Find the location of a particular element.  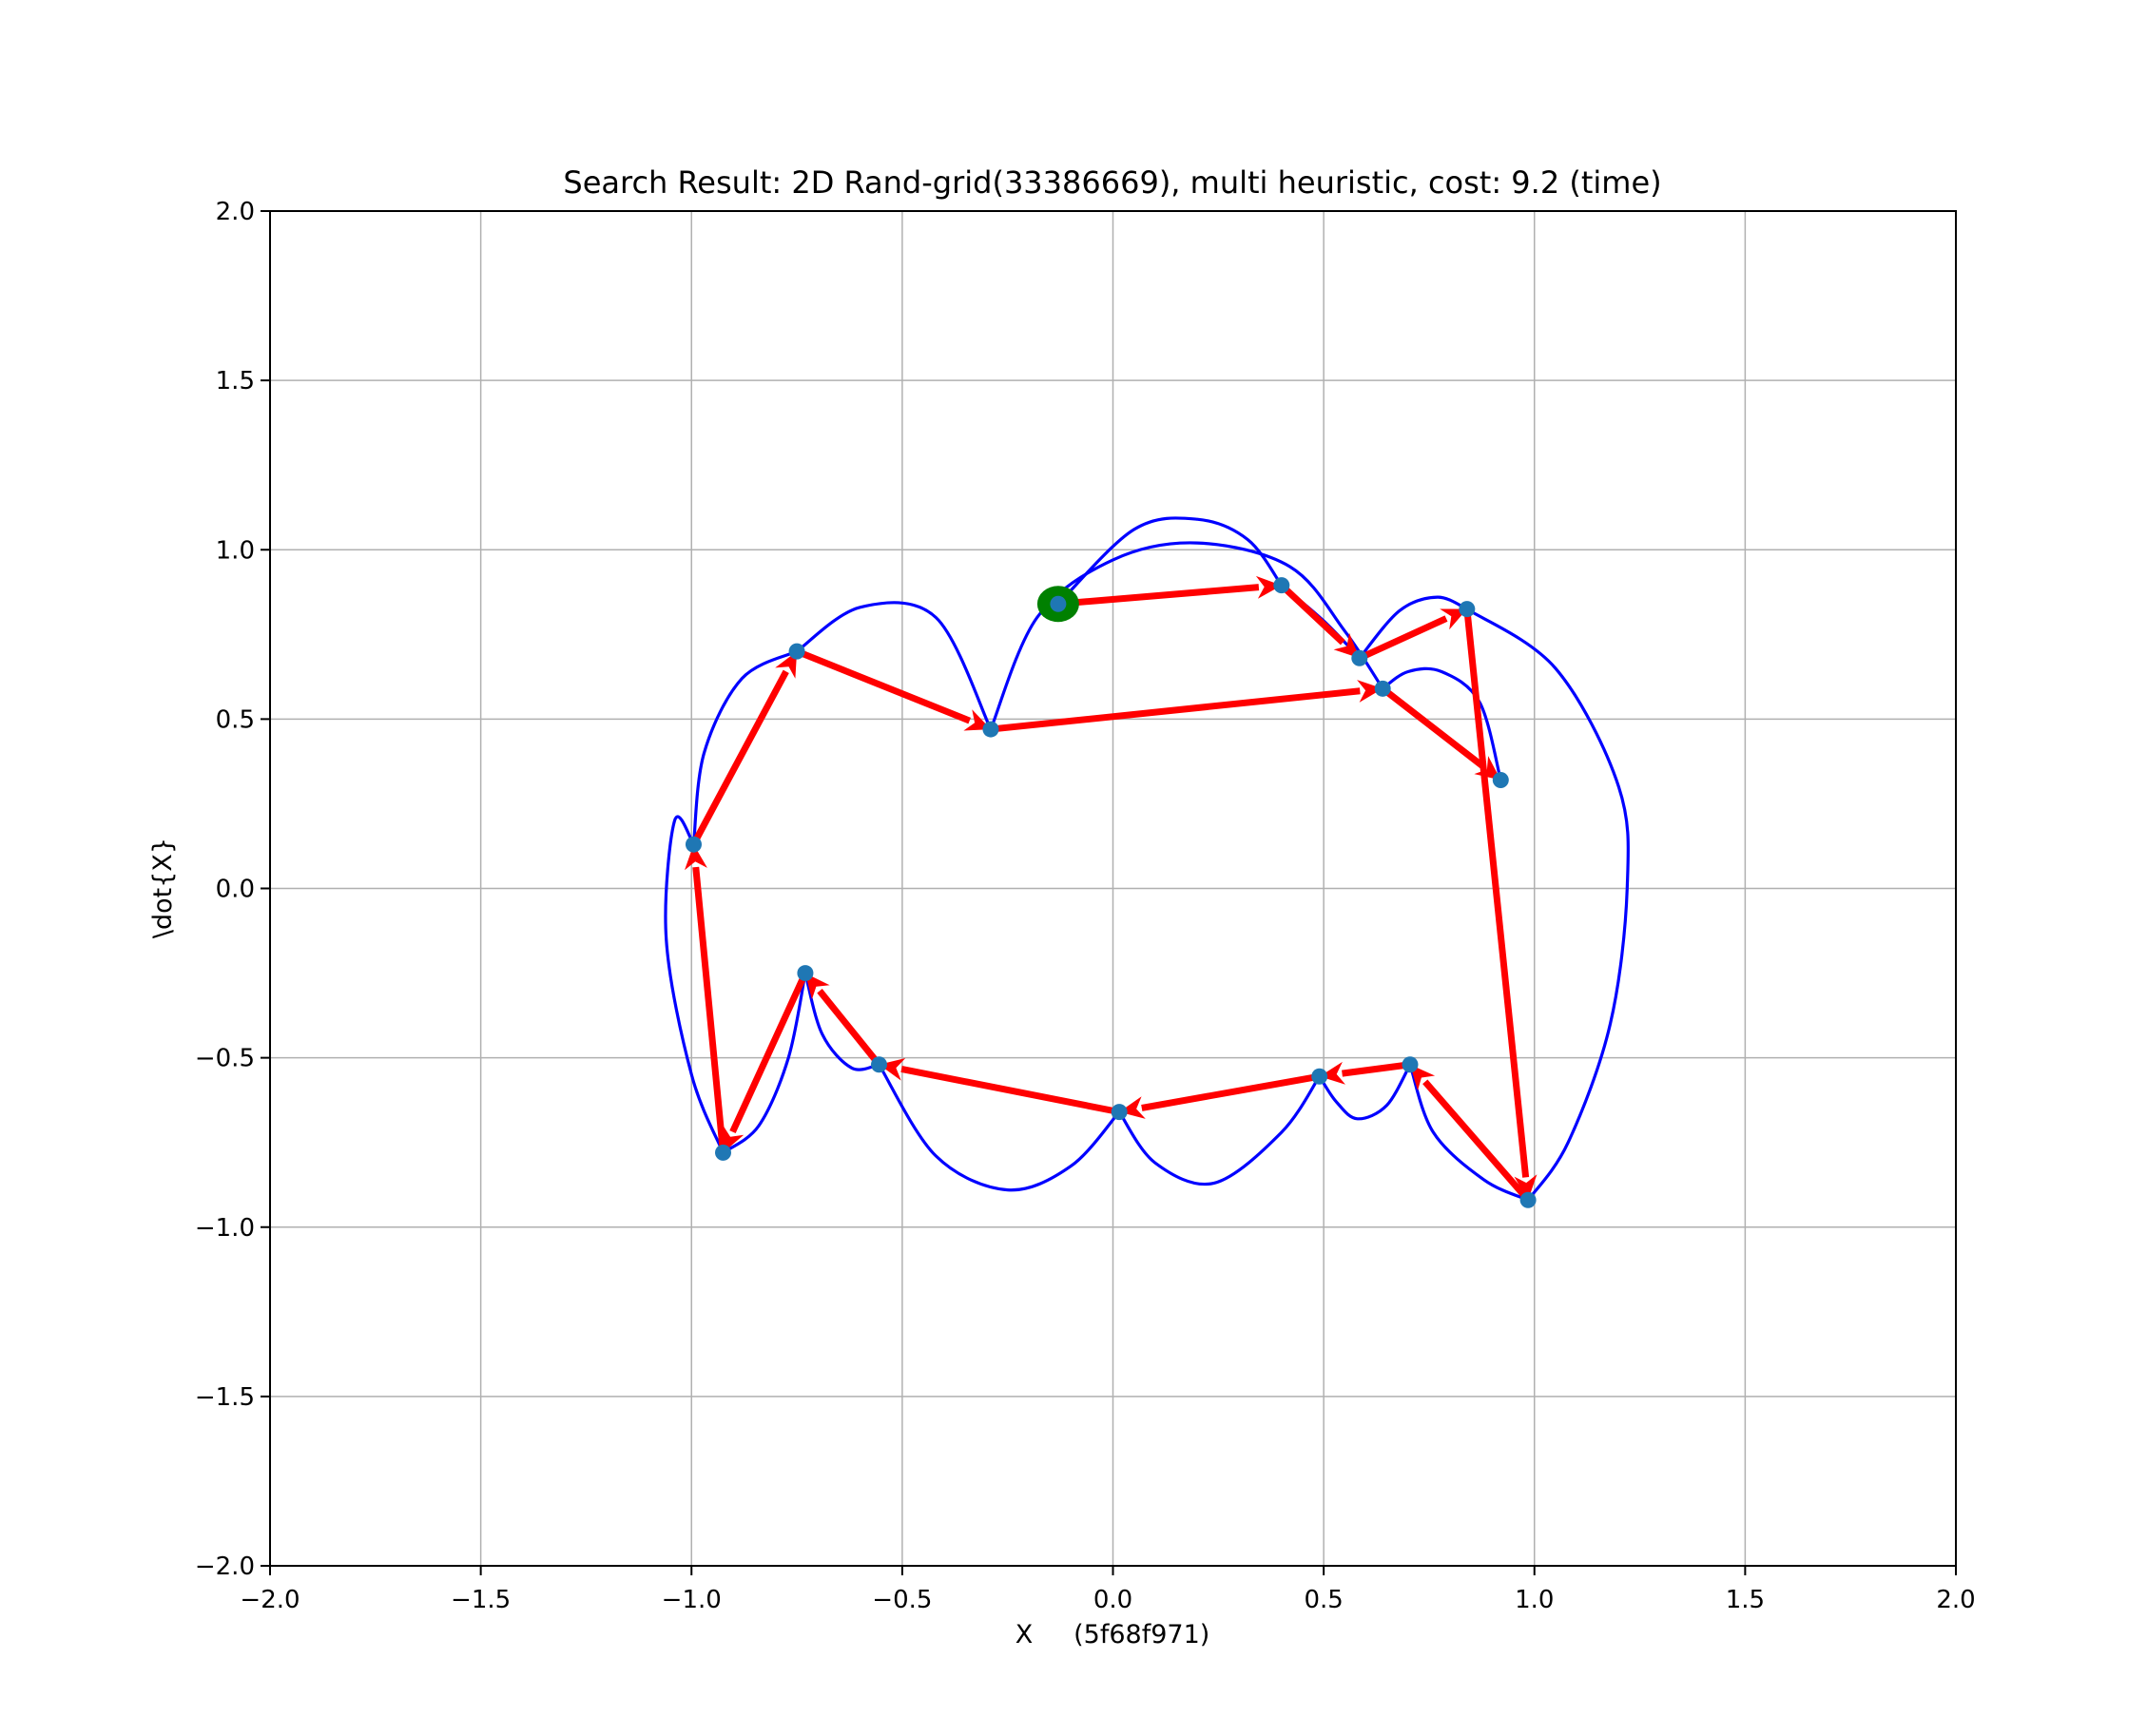

y-tick-label: −2.0 is located at coordinates (225, 1567).